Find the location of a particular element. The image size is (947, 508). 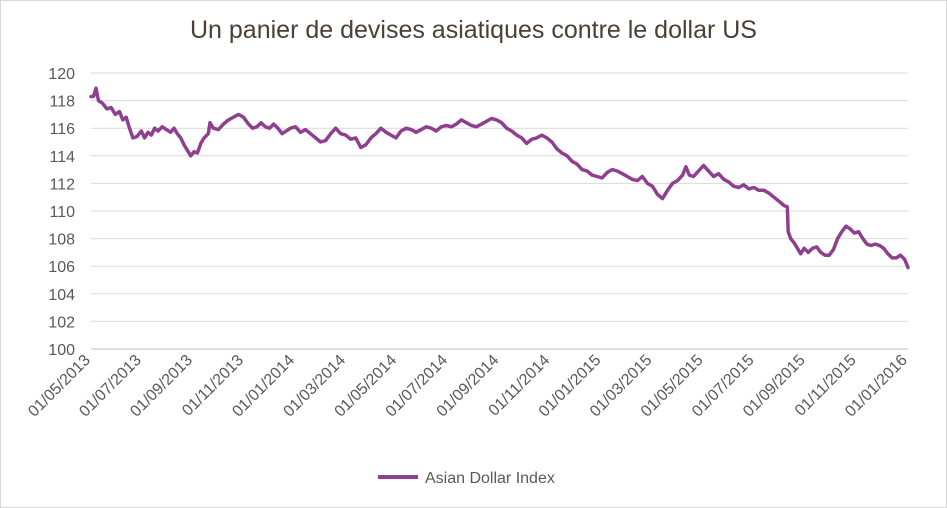

y-tick-label: 102 is located at coordinates (61, 322).